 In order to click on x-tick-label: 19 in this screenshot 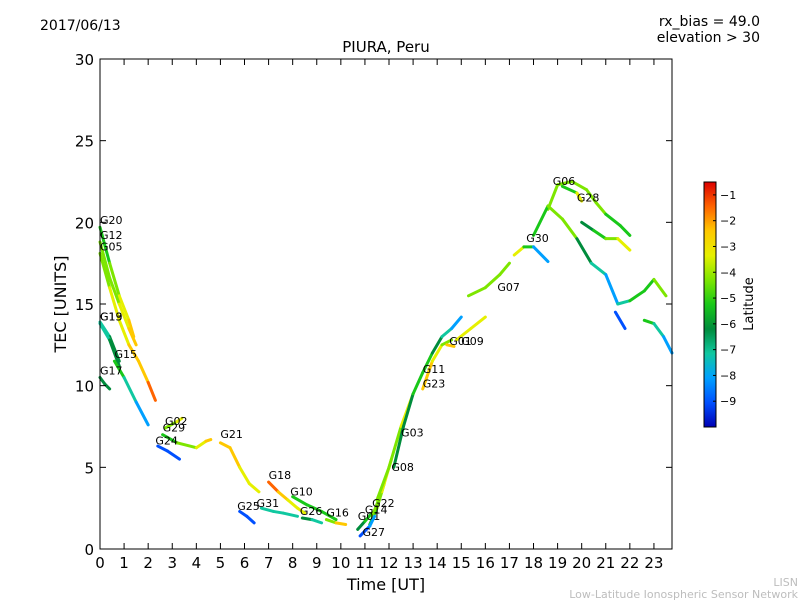, I will do `click(557, 563)`.